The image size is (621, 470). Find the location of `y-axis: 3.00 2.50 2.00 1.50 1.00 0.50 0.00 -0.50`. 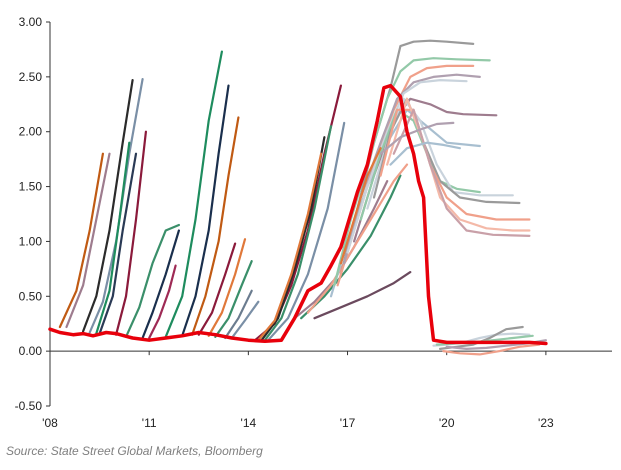

y-axis: 3.00 2.50 2.00 1.50 1.00 0.50 0.00 -0.50 is located at coordinates (33, 214).